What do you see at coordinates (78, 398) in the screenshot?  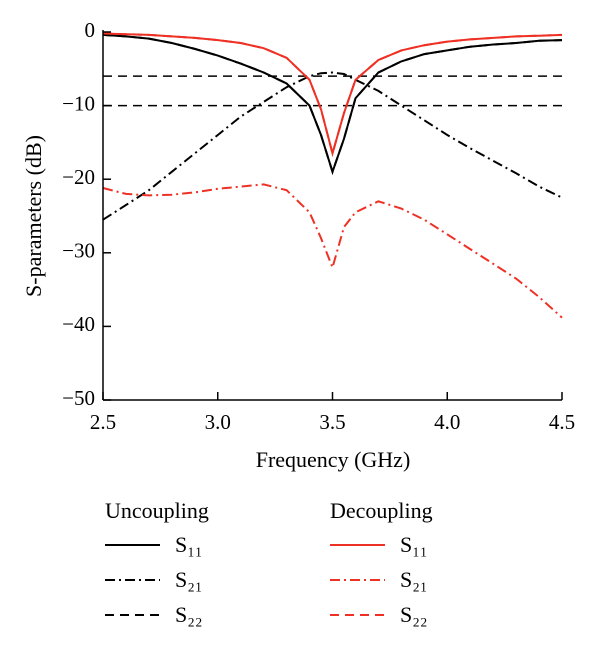 I see `y-tick-label: −50` at bounding box center [78, 398].